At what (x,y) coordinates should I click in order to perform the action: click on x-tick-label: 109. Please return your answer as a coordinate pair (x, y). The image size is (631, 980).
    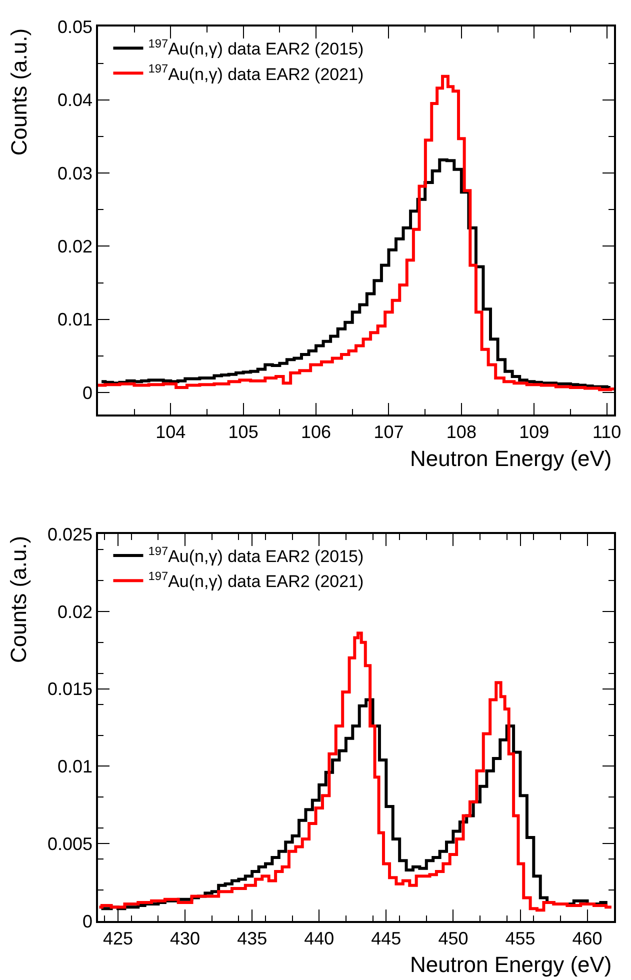
    Looking at the image, I should click on (534, 432).